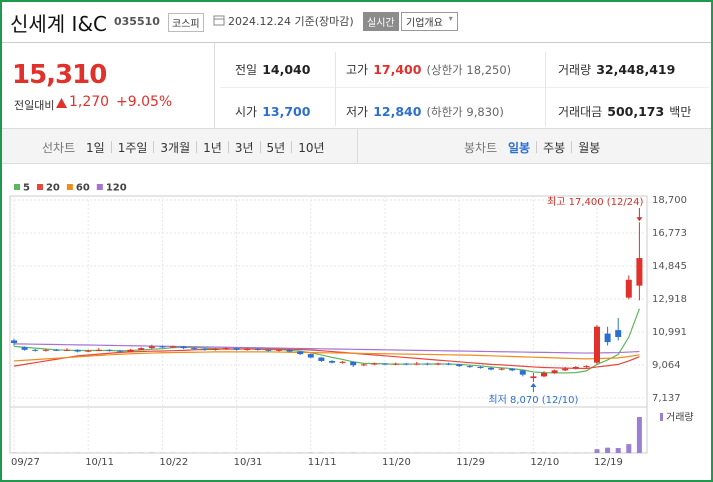 The width and height of the screenshot is (713, 482). Describe the element at coordinates (428, 68) in the screenshot. I see `stat-high: 고가 17,400 (상한가 18,250)` at that location.